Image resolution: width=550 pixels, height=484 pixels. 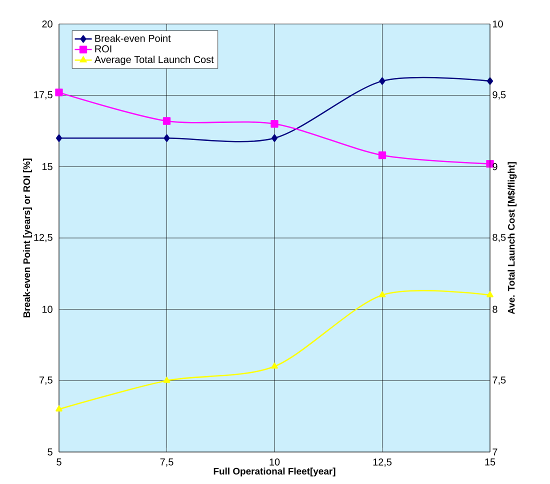 What do you see at coordinates (497, 24) in the screenshot?
I see `y2-tick-label: 10` at bounding box center [497, 24].